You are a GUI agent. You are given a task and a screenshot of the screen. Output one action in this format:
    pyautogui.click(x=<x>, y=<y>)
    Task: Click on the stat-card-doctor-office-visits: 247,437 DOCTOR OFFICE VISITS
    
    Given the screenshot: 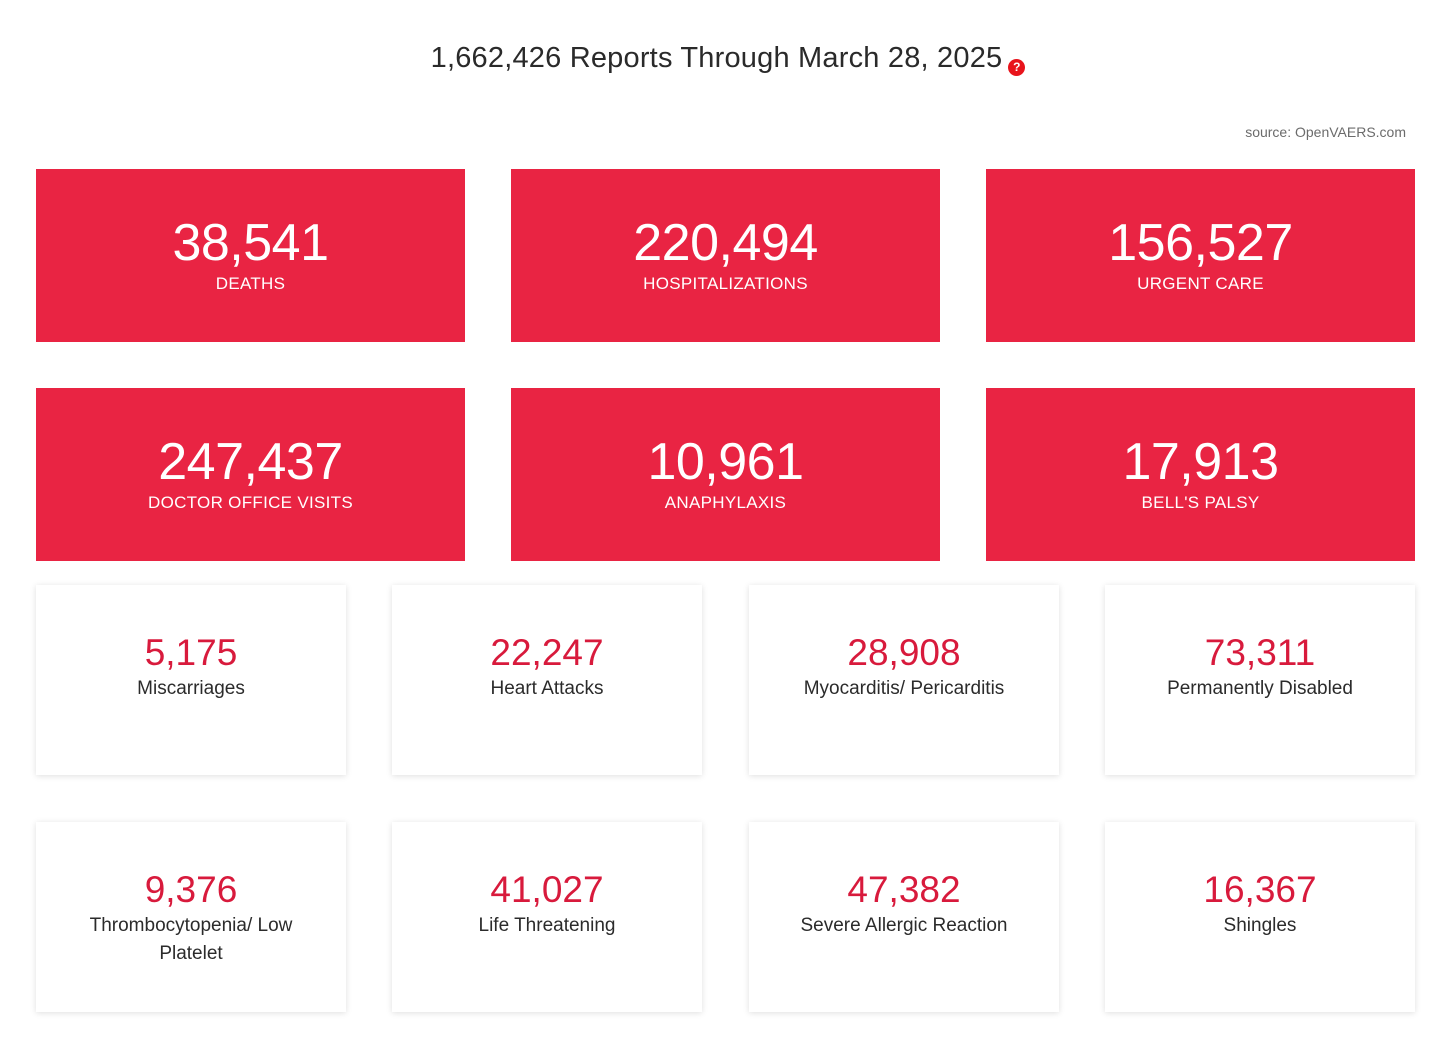 What is the action you would take?
    pyautogui.click(x=250, y=474)
    